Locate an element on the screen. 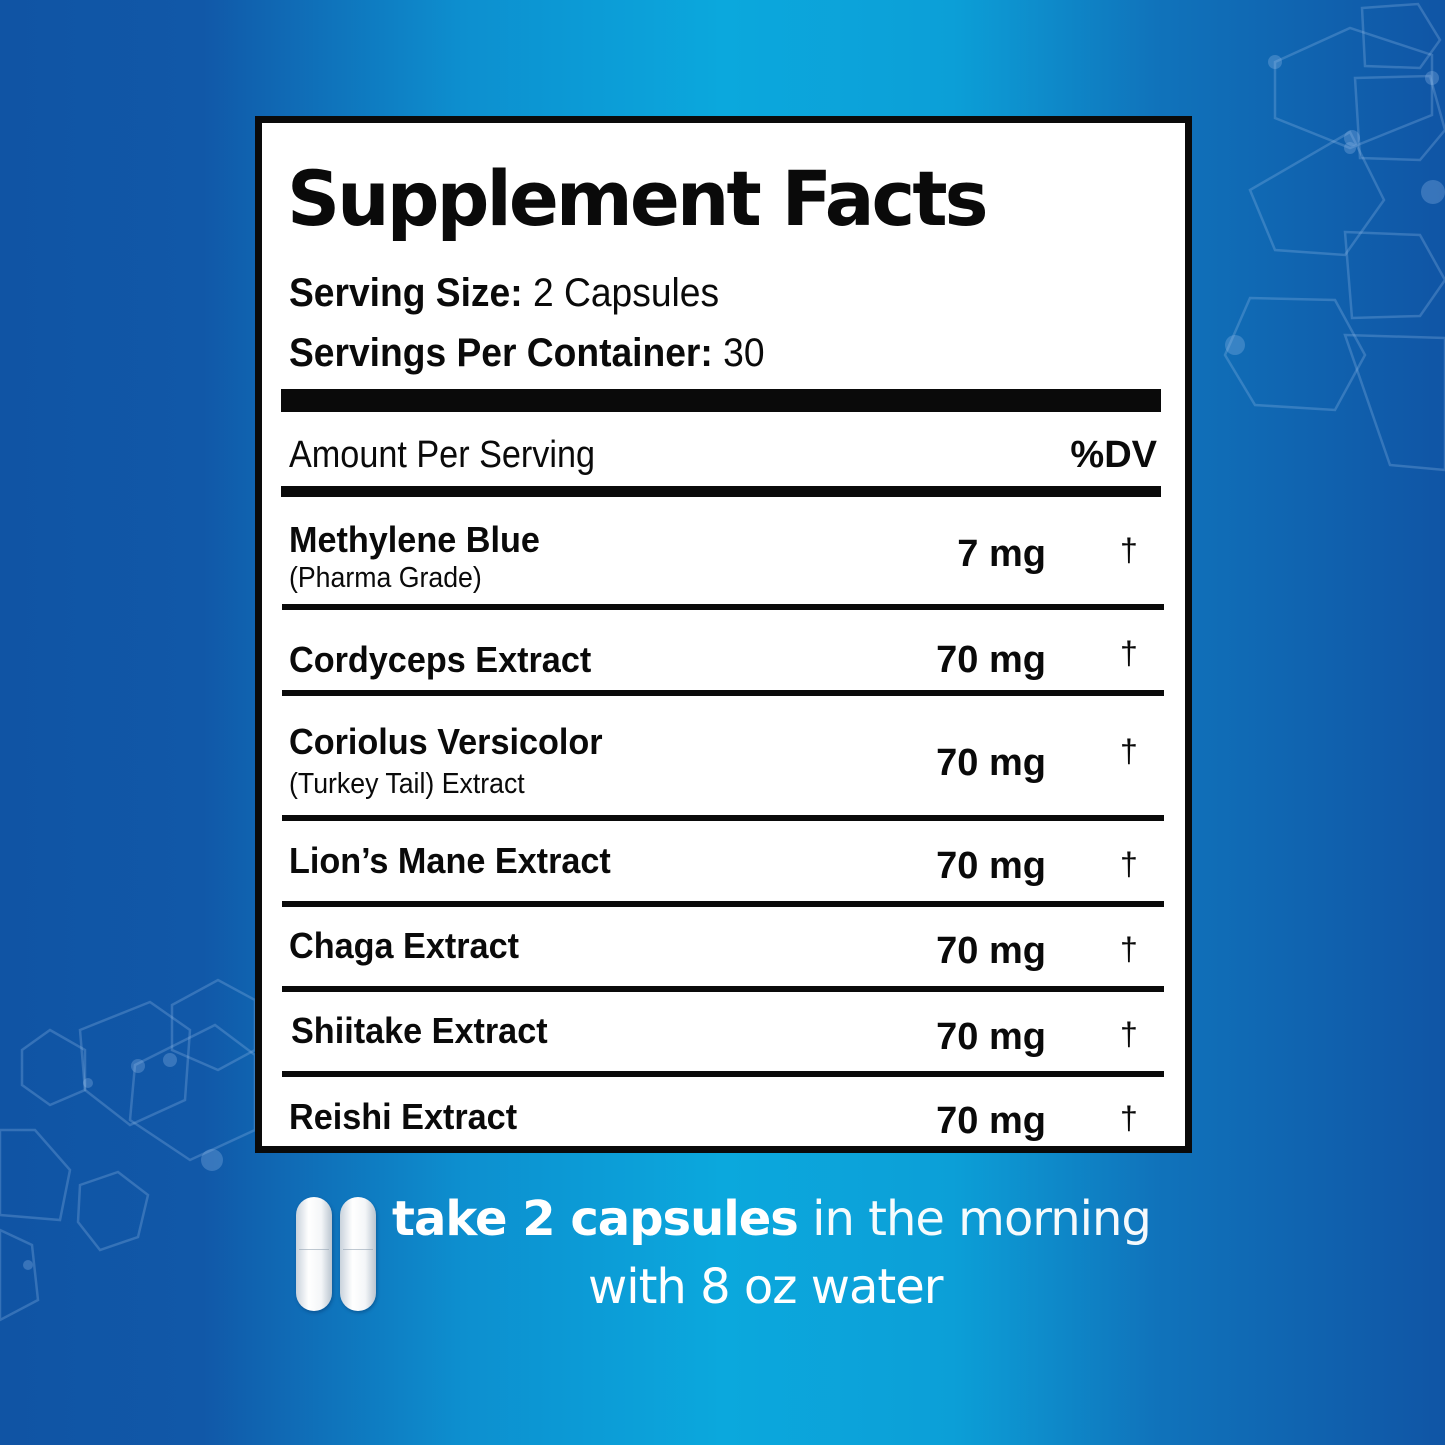  ingredient-name: Shiitake Extract is located at coordinates (419, 1030).